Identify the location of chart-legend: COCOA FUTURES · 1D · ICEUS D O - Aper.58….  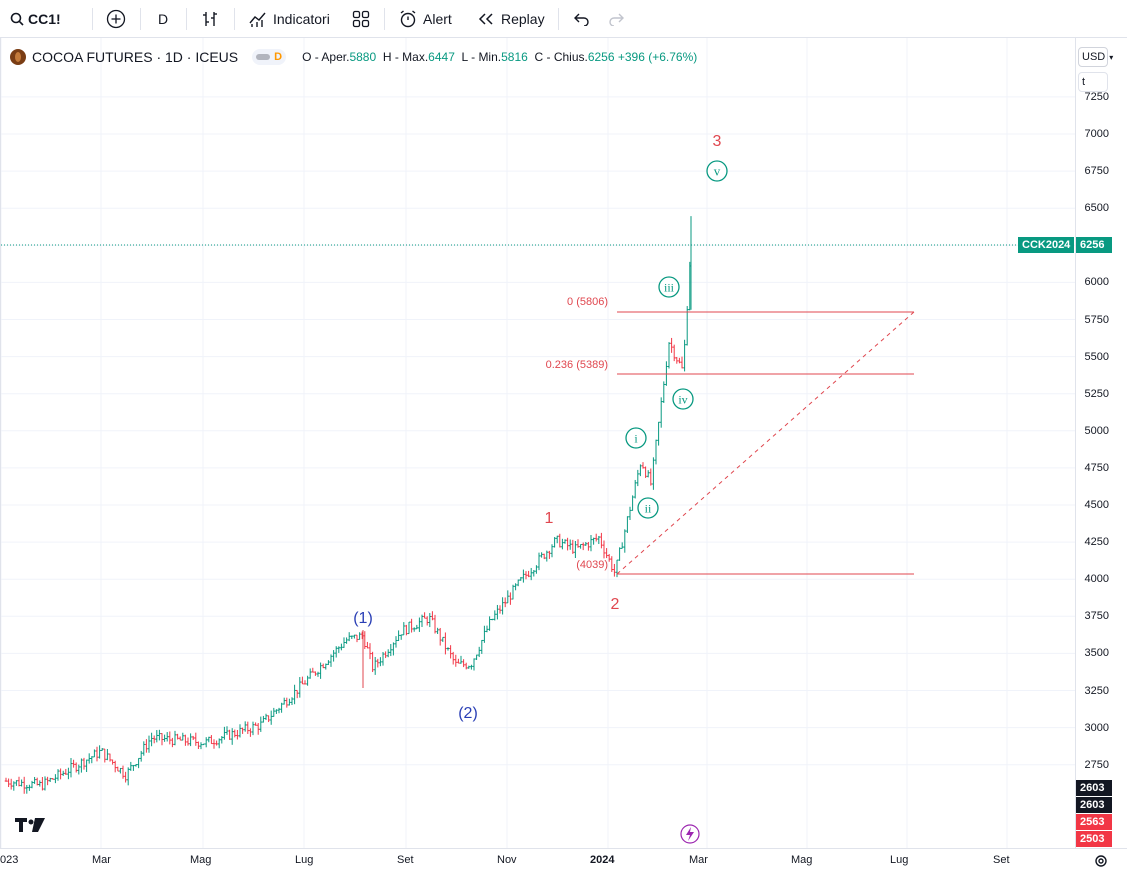
(353, 57).